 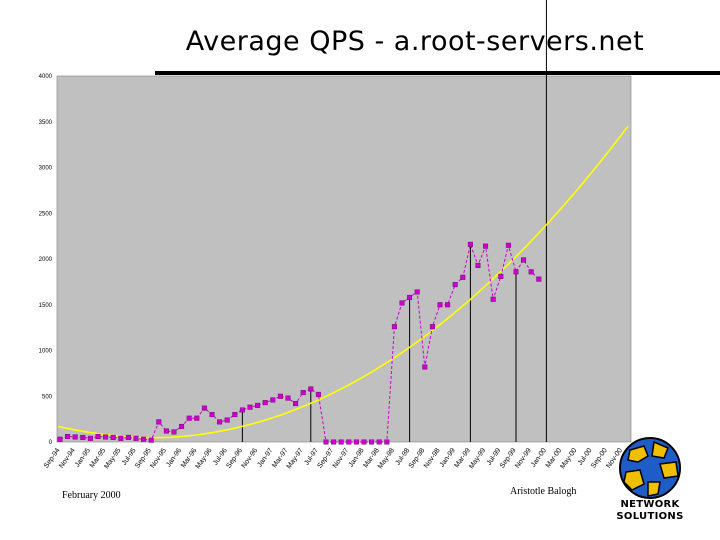 I want to click on x-tick-label: Nov-99, so click(x=523, y=458).